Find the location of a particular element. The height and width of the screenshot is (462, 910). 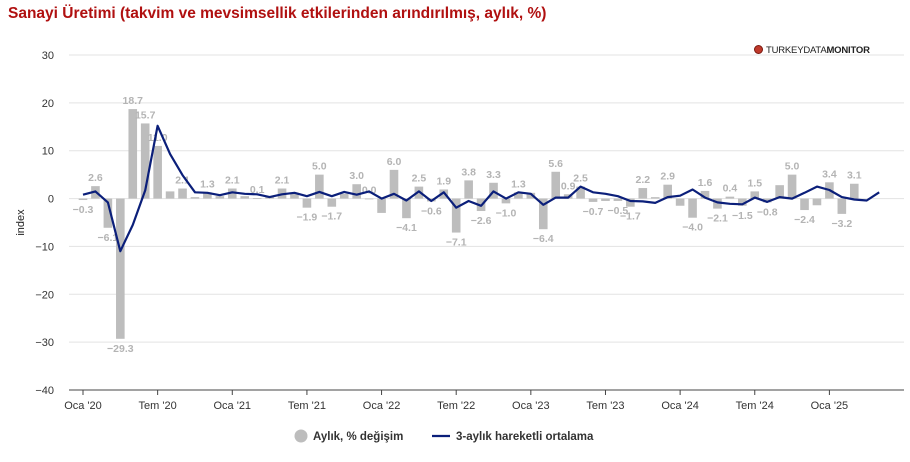

bar-data-label: 15.7 is located at coordinates (145, 115).